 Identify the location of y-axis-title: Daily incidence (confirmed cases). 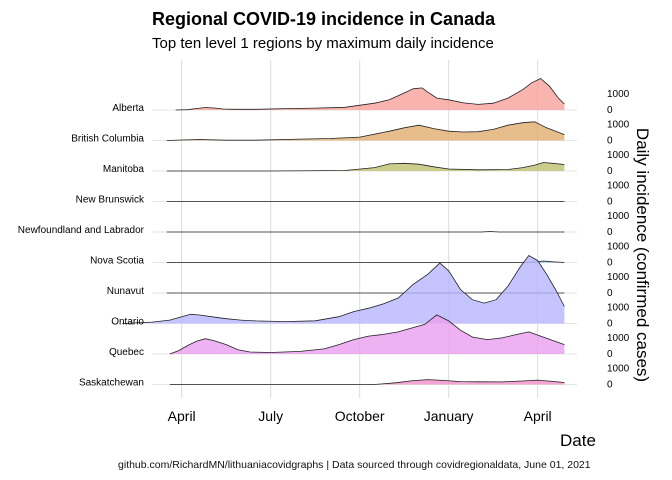
(642, 255).